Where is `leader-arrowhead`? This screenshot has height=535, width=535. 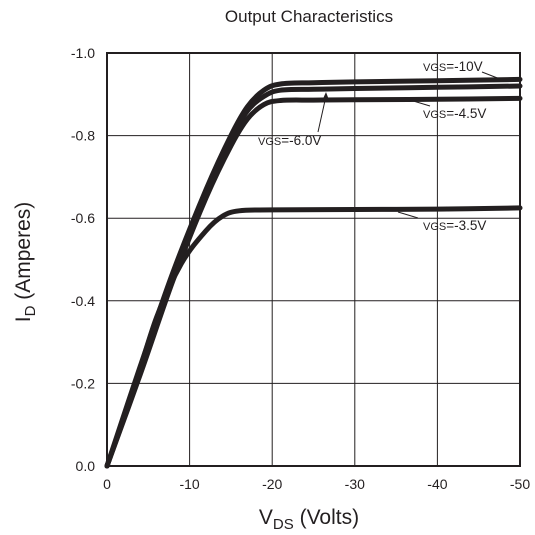
leader-arrowhead is located at coordinates (325, 96).